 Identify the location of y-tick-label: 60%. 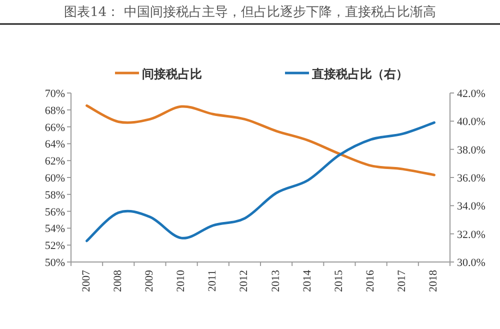
(54, 178).